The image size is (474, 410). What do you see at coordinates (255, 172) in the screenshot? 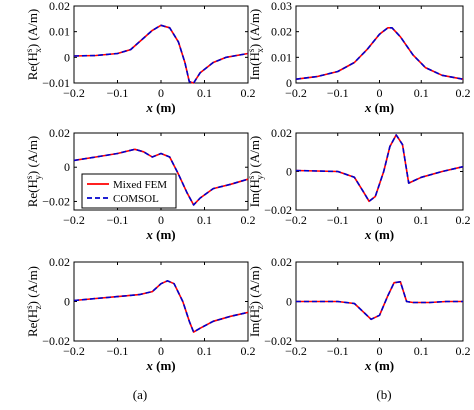
I see `y-axis-label: Im(Hsy) (A/m)` at bounding box center [255, 172].